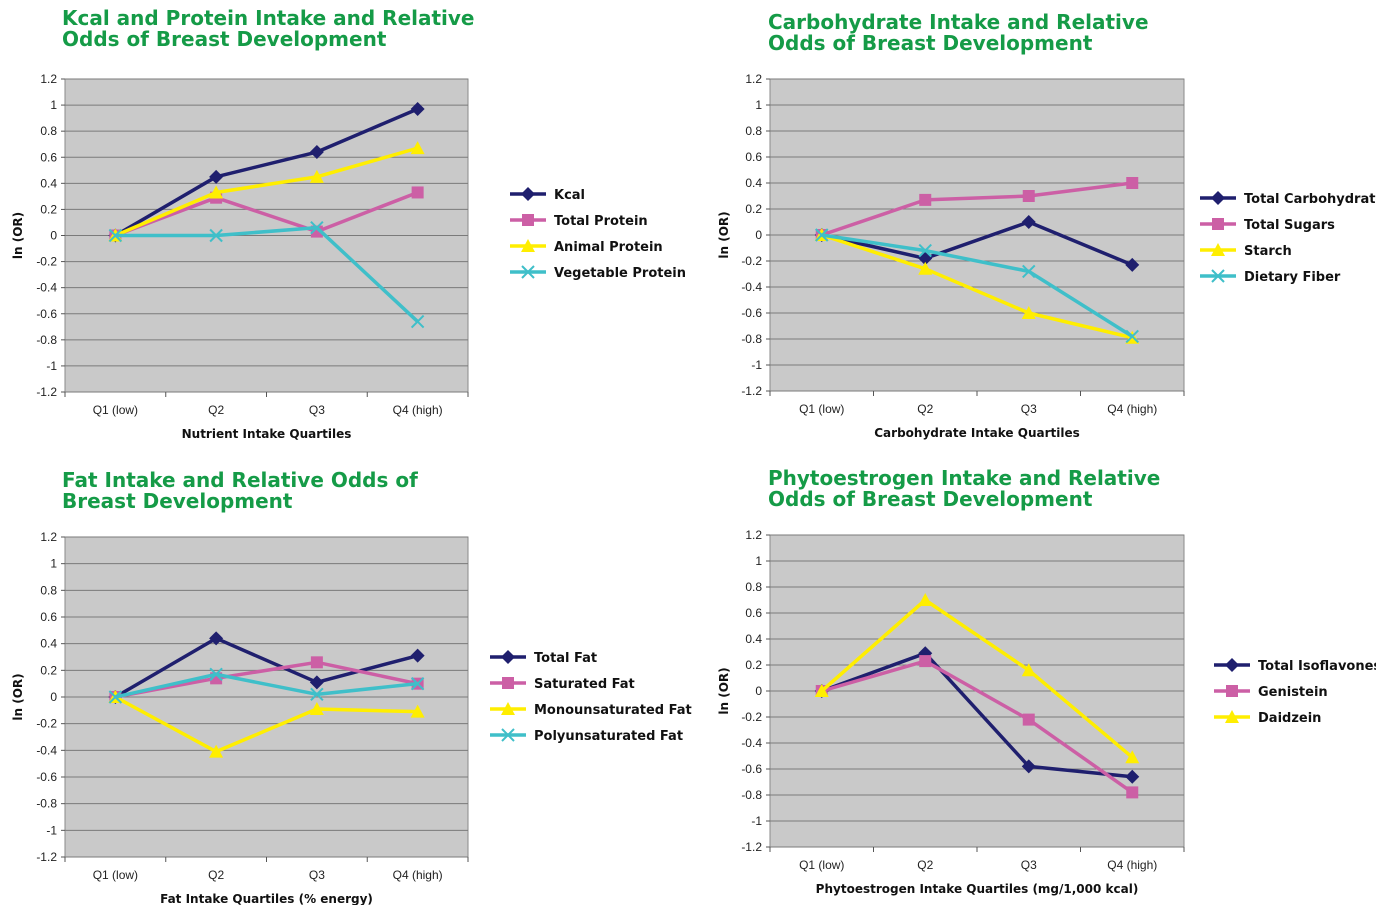 This screenshot has height=905, width=1376. I want to click on legend-entry: Total Fat, so click(565, 658).